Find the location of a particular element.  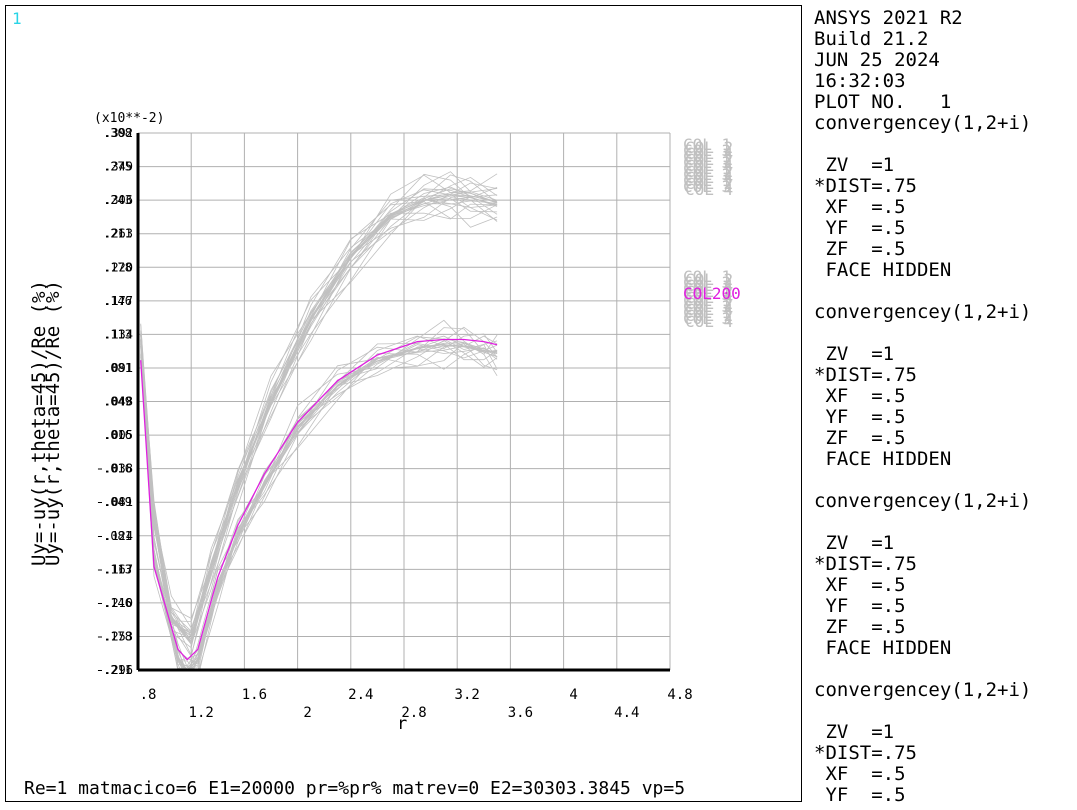

y-tick-label: .220 is located at coordinates (118, 267).